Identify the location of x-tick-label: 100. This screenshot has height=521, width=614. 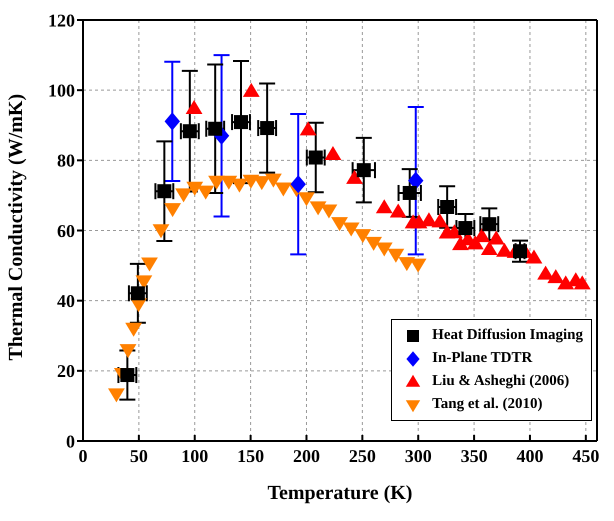
(194, 456).